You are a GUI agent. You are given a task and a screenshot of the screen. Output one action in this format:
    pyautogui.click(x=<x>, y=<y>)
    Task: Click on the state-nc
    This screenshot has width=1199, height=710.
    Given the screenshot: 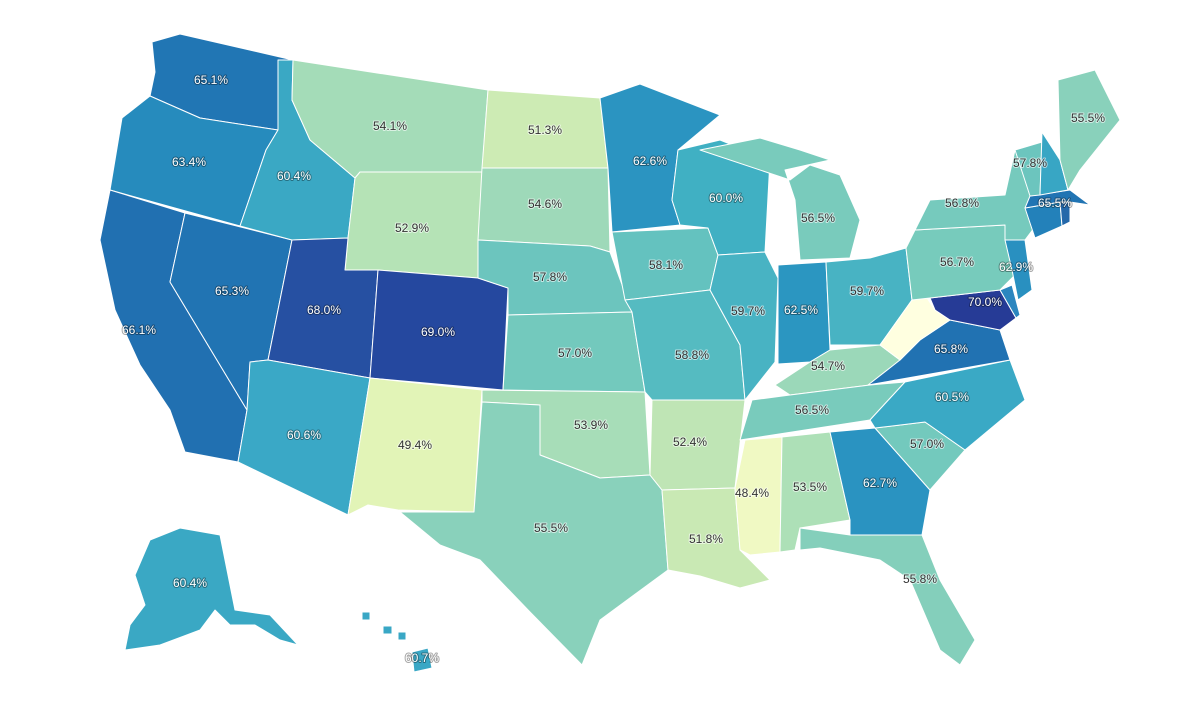 What is the action you would take?
    pyautogui.click(x=947, y=405)
    